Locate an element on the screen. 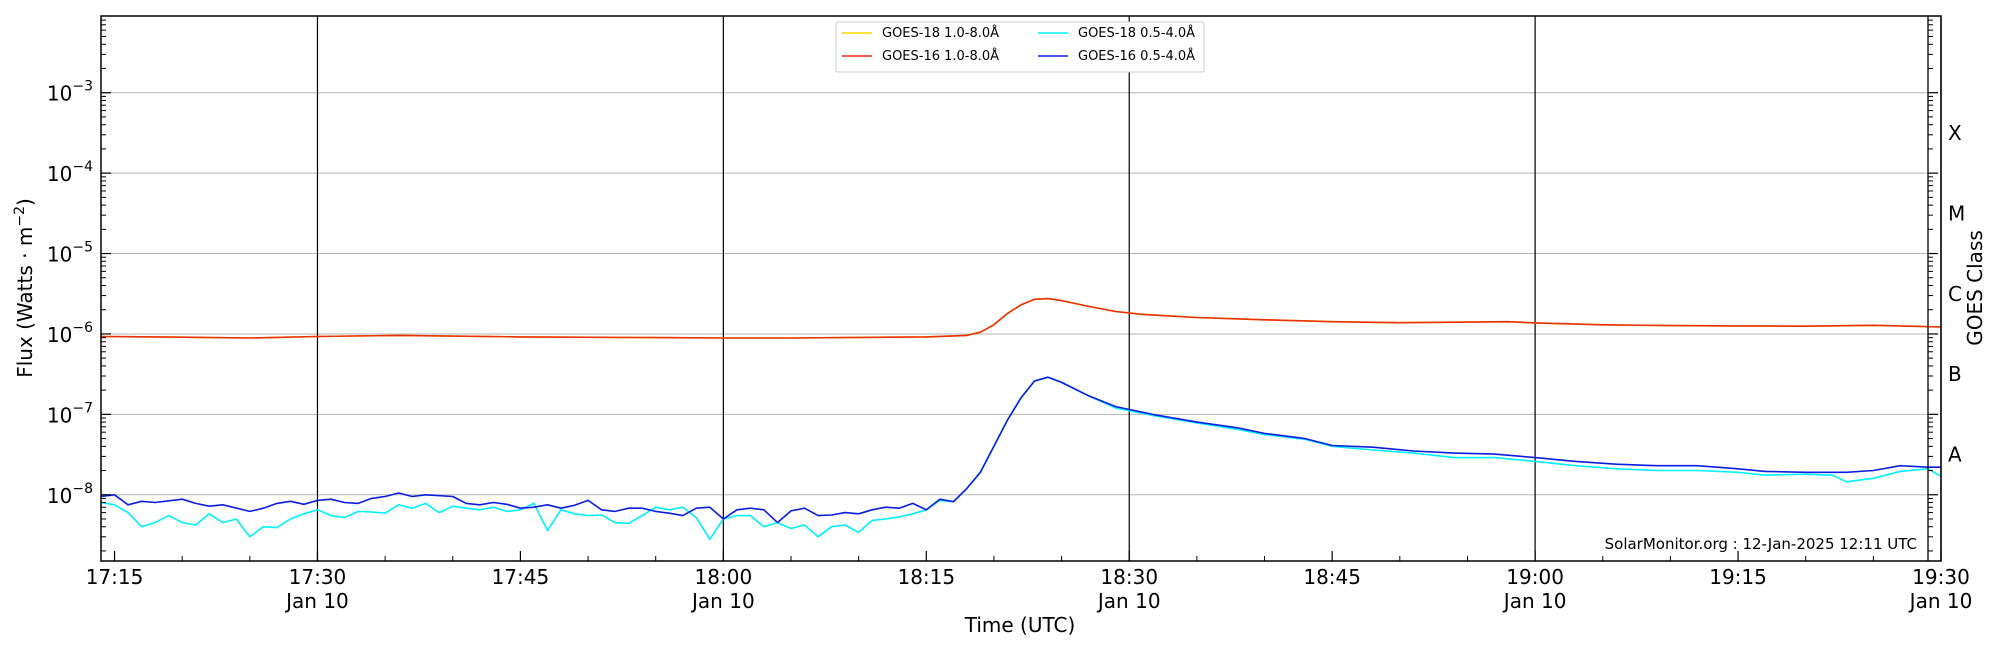 This screenshot has width=2000, height=650. x-tick-label: 18:00 is located at coordinates (724, 577).